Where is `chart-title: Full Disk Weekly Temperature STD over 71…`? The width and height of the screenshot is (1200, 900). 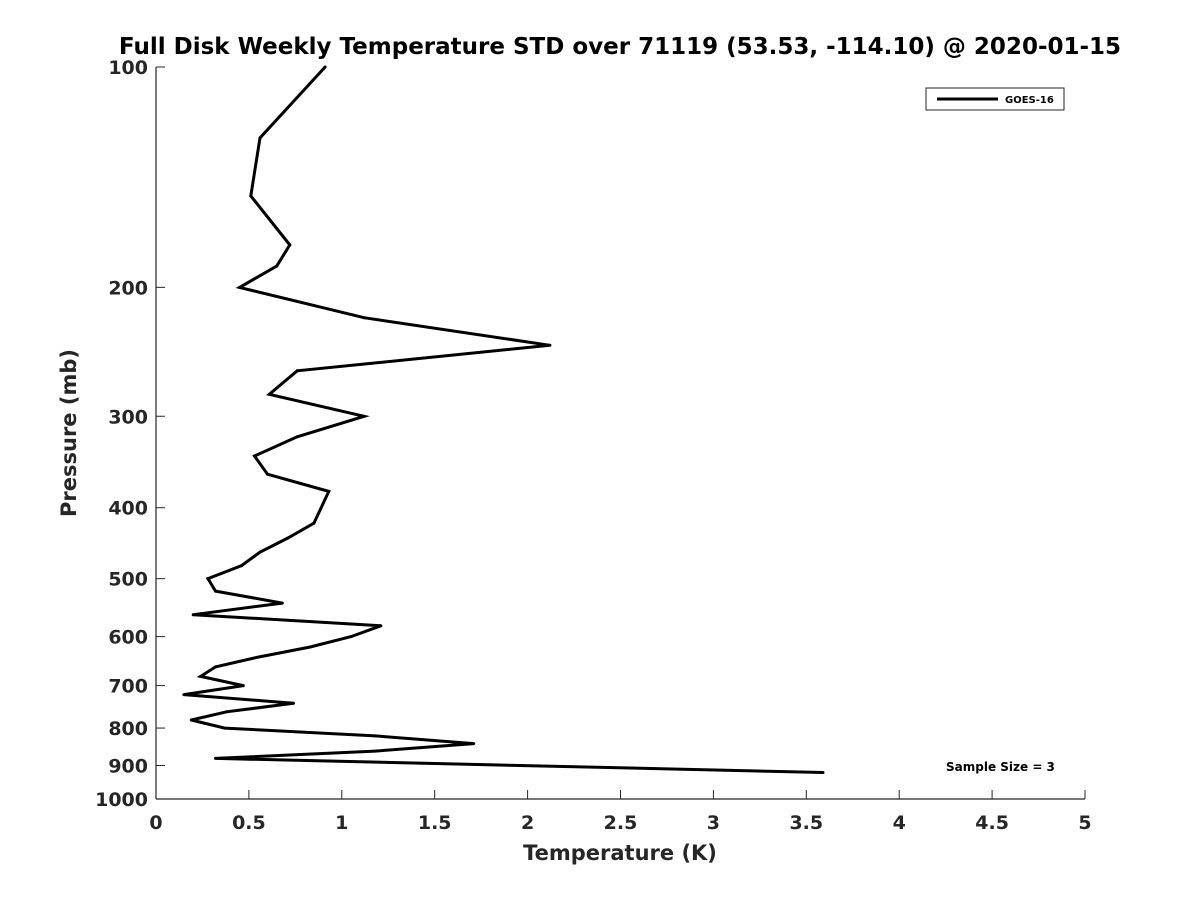
chart-title: Full Disk Weekly Temperature STD over 71… is located at coordinates (620, 47).